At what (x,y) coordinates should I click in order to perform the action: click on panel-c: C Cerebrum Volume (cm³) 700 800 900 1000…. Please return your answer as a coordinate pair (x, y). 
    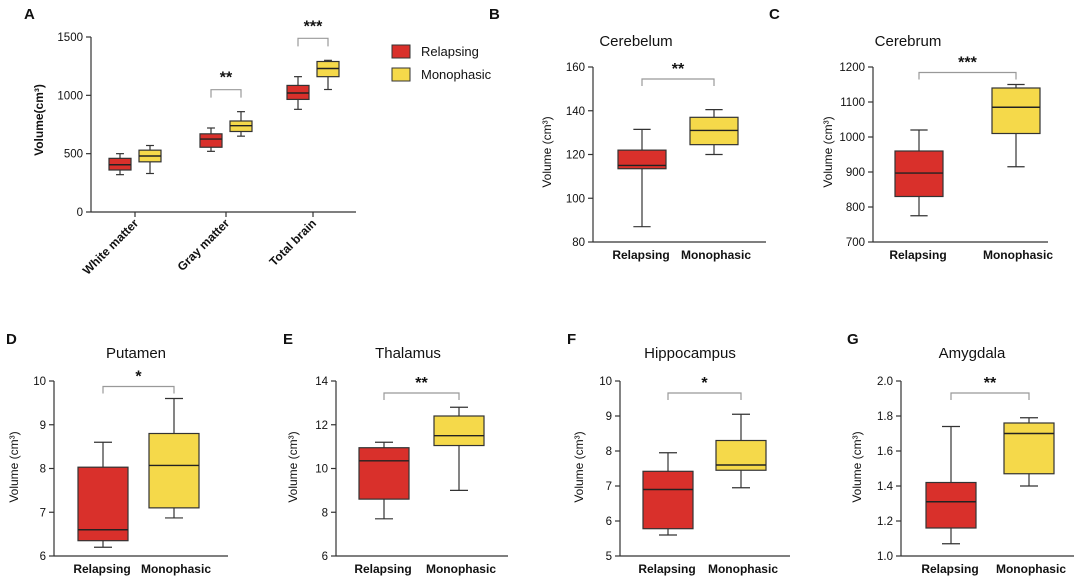
    Looking at the image, I should click on (911, 134).